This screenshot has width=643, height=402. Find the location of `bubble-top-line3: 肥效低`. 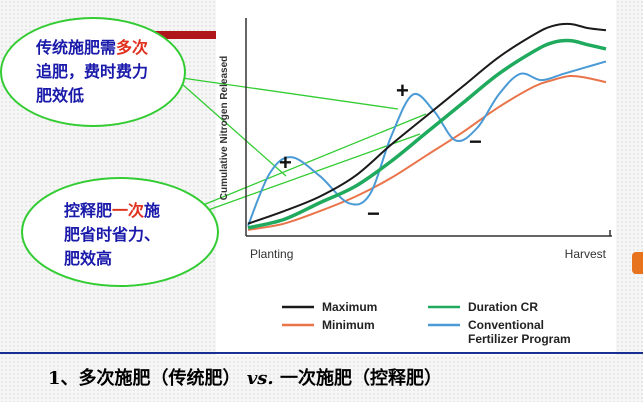

bubble-top-line3: 肥效低 is located at coordinates (60, 95).